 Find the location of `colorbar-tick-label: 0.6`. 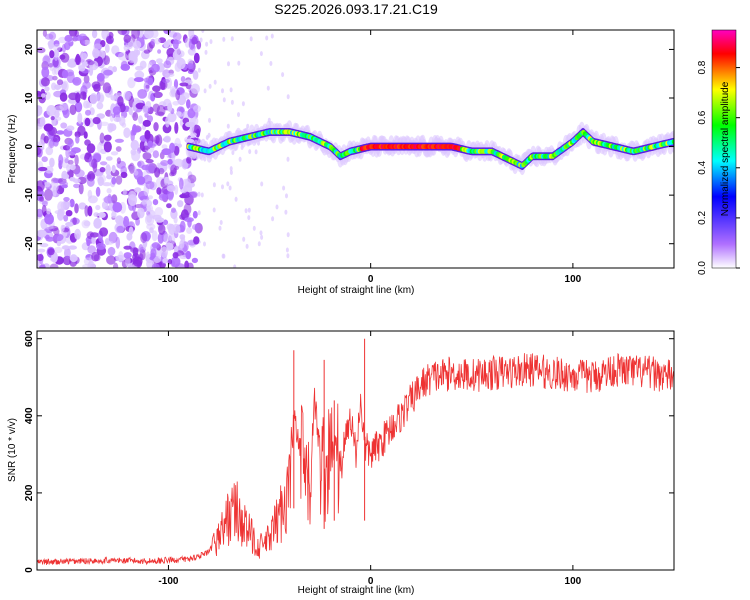

colorbar-tick-label: 0.6 is located at coordinates (702, 117).